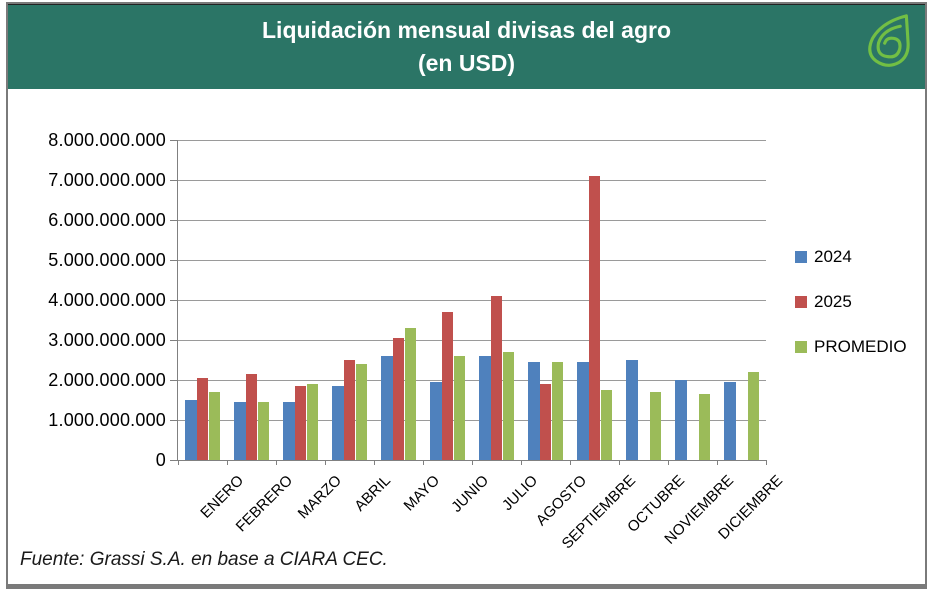  Describe the element at coordinates (202, 419) in the screenshot. I see `bar-2025-enero` at that location.